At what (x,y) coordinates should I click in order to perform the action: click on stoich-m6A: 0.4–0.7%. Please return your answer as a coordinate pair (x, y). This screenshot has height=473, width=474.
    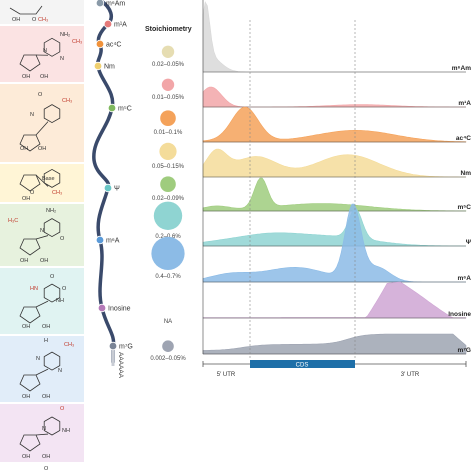
    Looking at the image, I should click on (168, 258).